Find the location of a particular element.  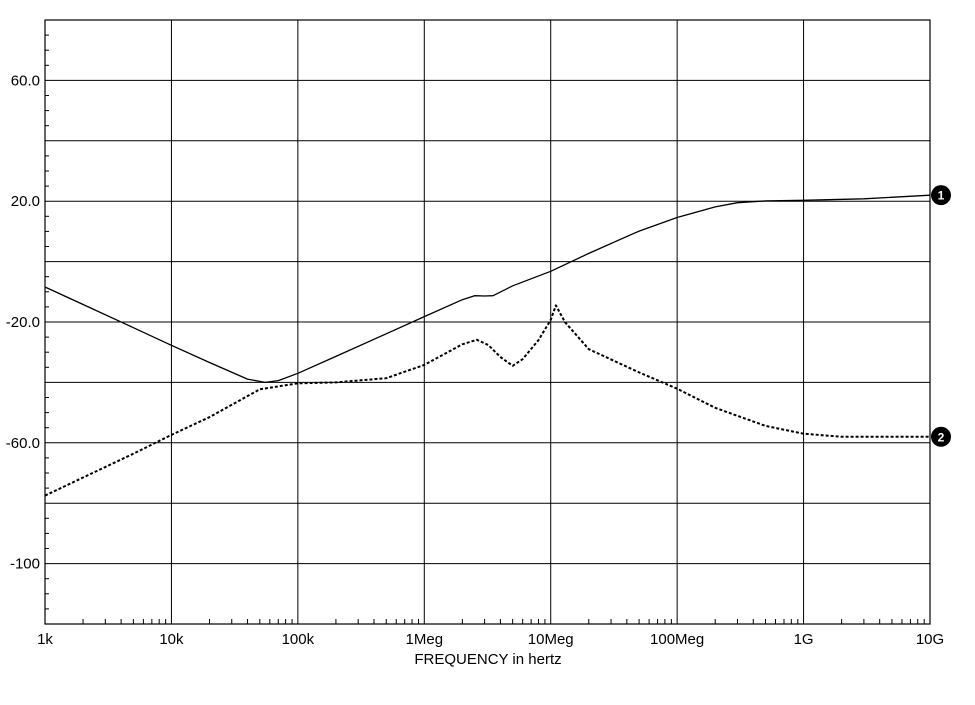

series-1-marker-label: 1 is located at coordinates (941, 196).